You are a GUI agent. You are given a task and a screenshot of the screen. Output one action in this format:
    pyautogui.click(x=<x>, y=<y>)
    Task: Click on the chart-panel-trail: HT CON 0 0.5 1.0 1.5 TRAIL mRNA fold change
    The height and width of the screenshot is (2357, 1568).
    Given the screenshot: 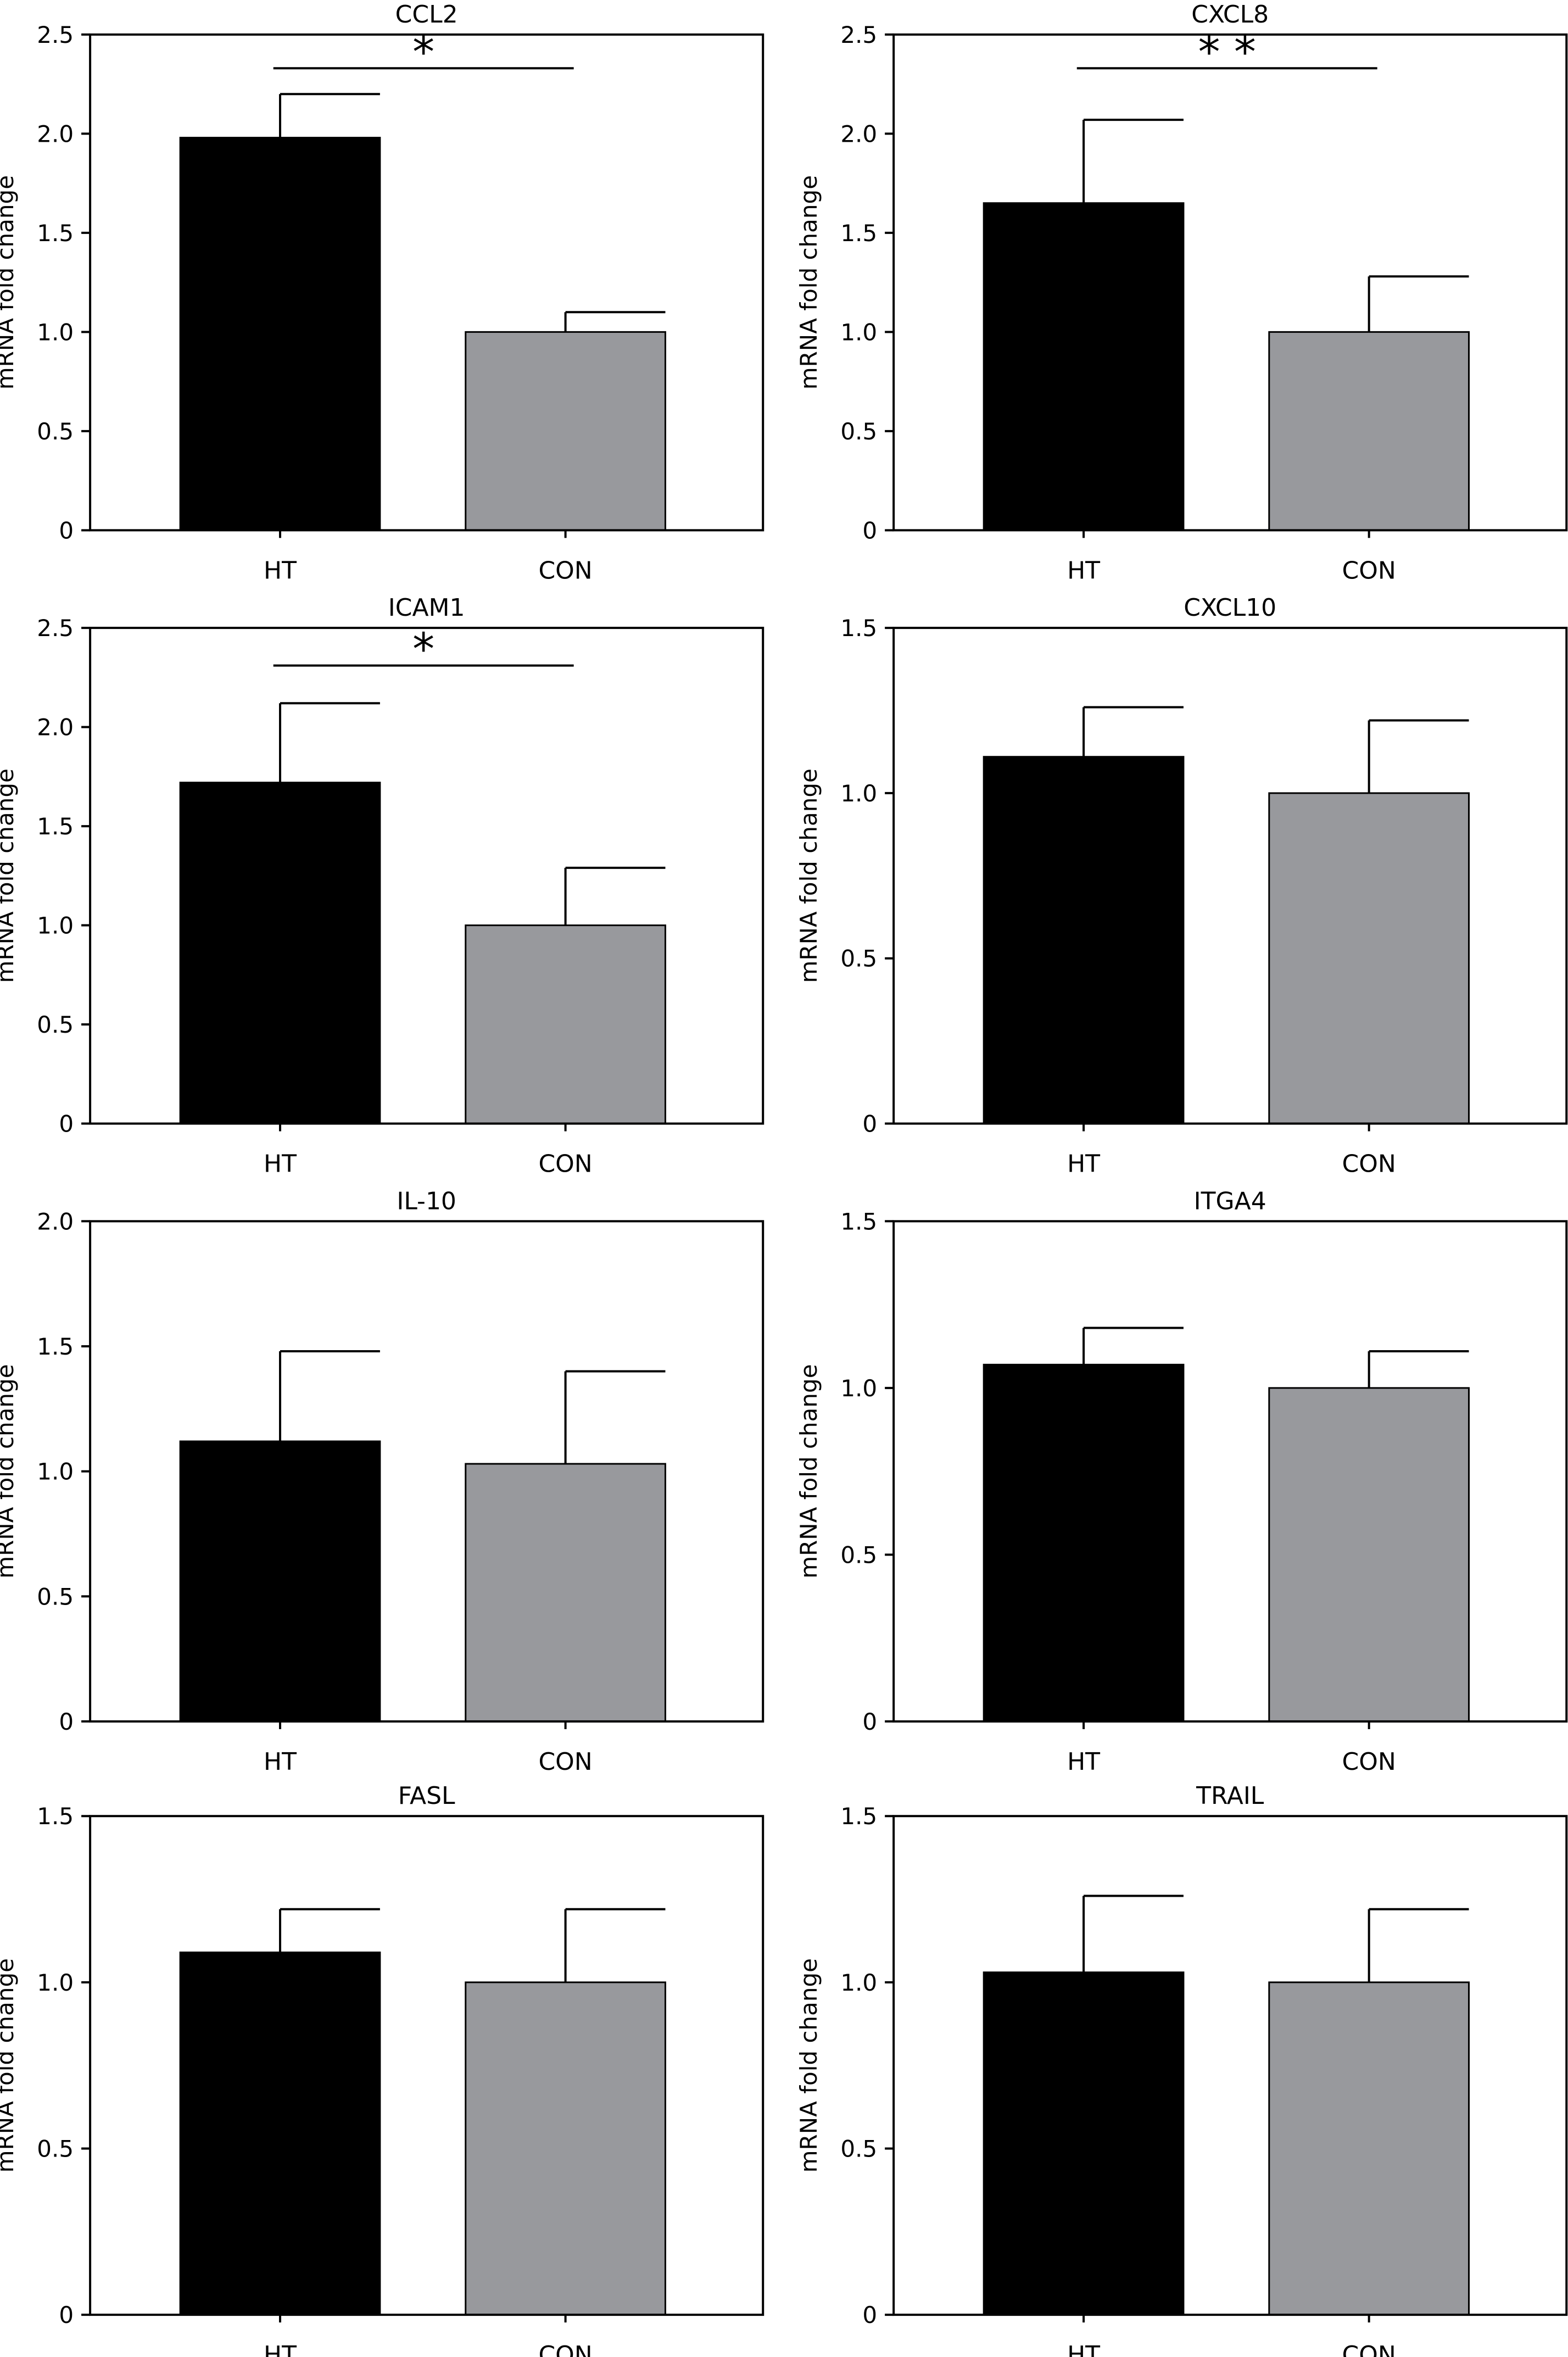 What is the action you would take?
    pyautogui.click(x=1181, y=2069)
    